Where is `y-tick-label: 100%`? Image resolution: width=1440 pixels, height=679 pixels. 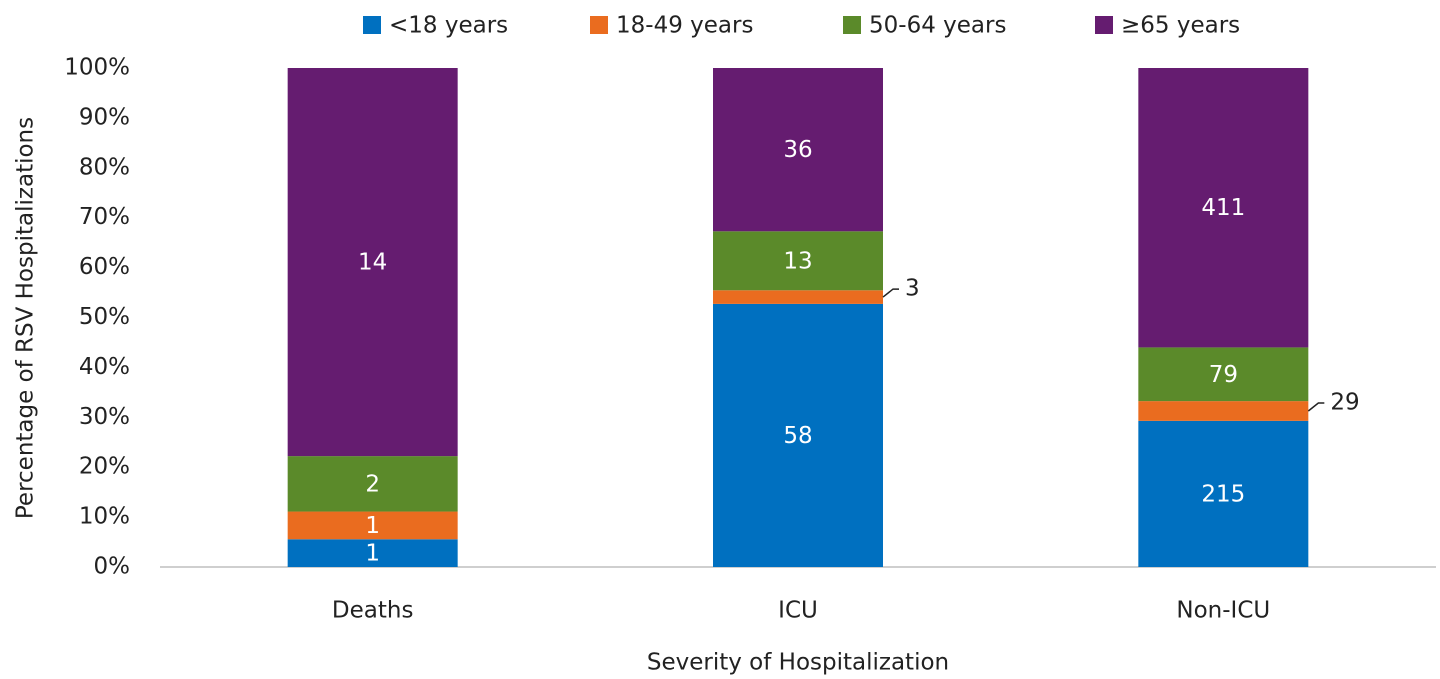
y-tick-label: 100% is located at coordinates (97, 68).